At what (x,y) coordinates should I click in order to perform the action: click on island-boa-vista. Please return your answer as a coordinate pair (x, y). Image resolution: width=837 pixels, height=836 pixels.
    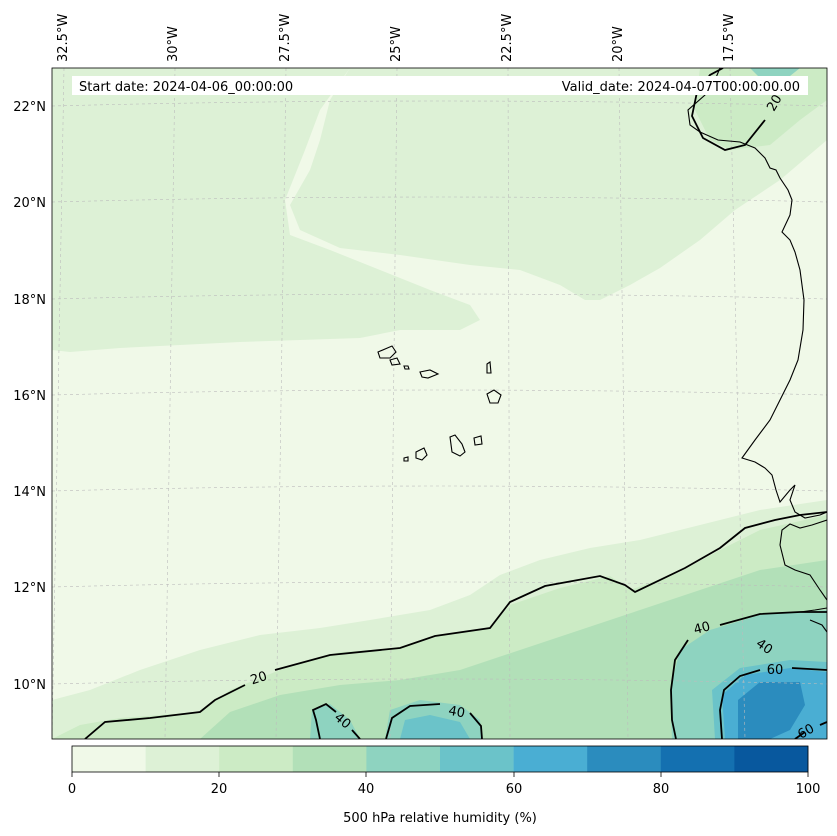
    Looking at the image, I should click on (494, 396).